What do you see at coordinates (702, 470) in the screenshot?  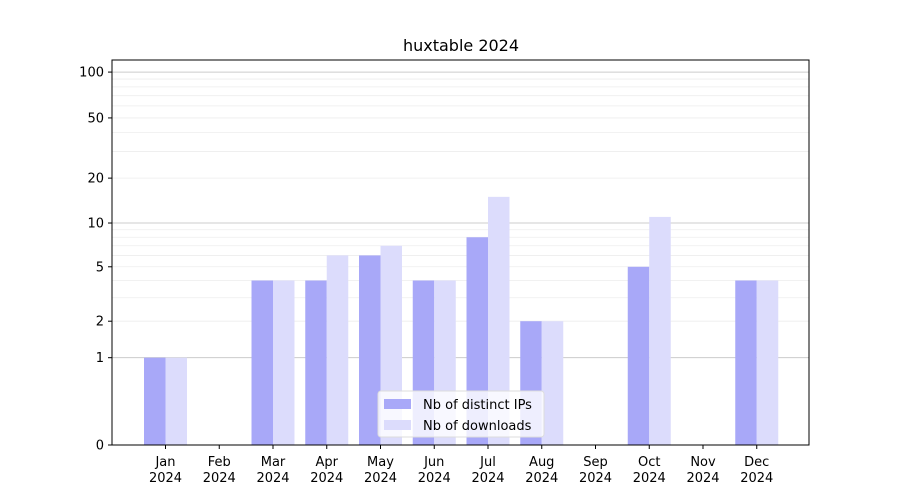 I see `x-tick-label: Nov 2024` at bounding box center [702, 470].